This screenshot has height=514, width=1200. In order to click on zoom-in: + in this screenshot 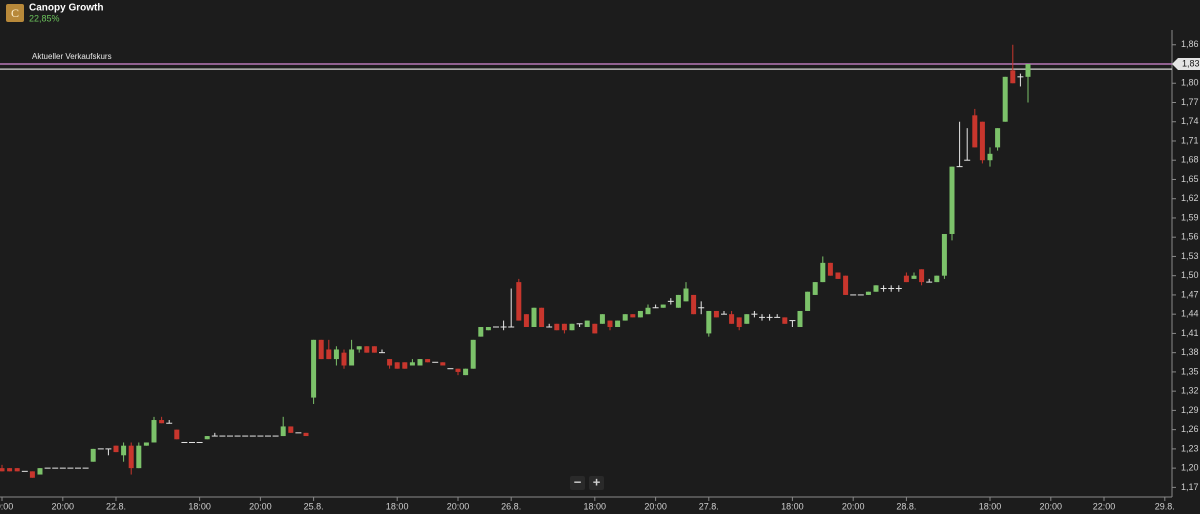, I will do `click(597, 481)`.